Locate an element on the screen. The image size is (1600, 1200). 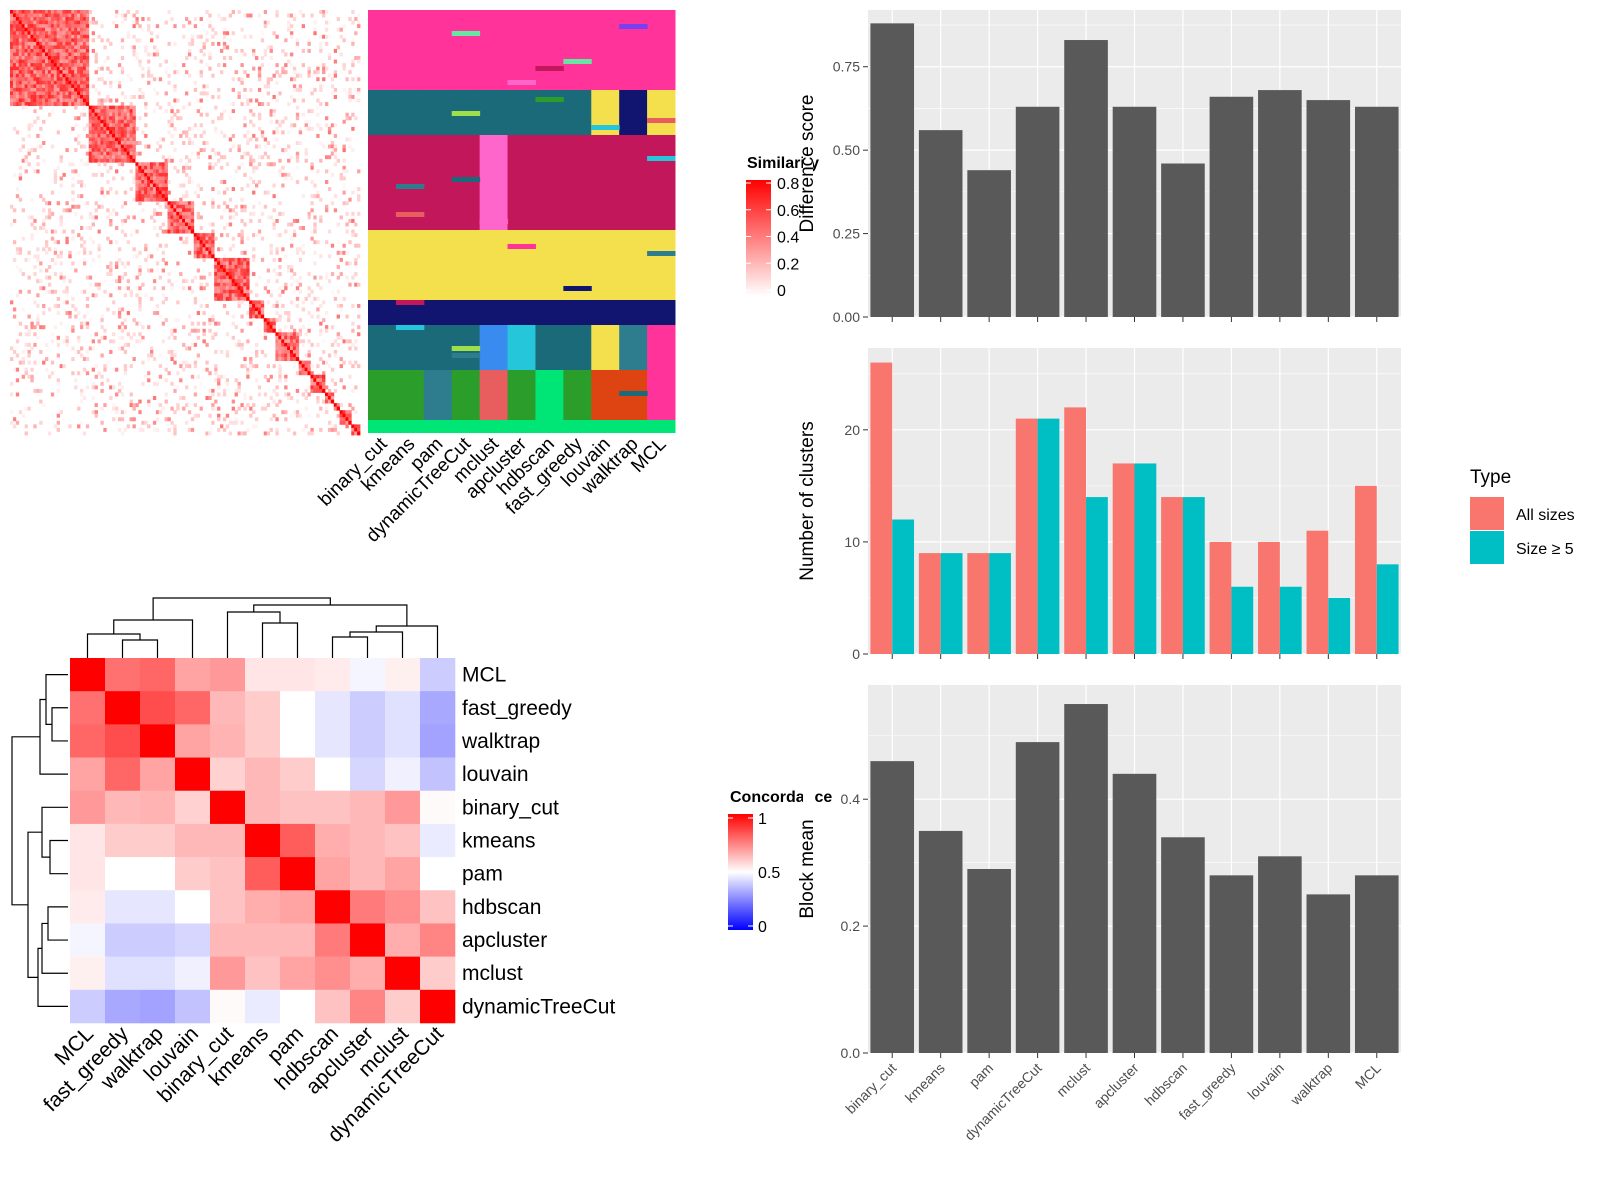
concordance-cell is located at coordinates (368, 774).